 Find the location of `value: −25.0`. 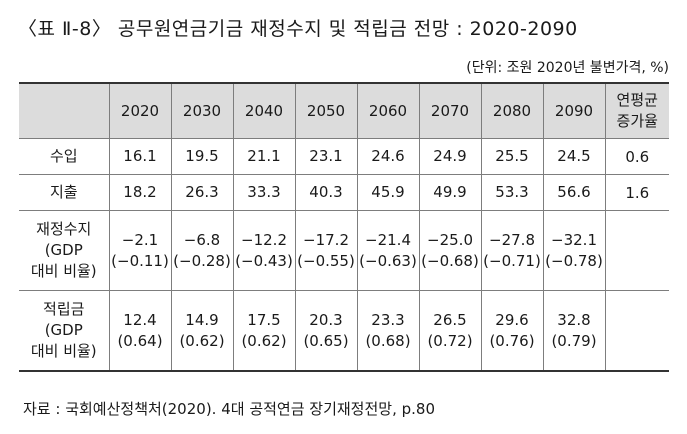

value: −25.0 is located at coordinates (450, 239).